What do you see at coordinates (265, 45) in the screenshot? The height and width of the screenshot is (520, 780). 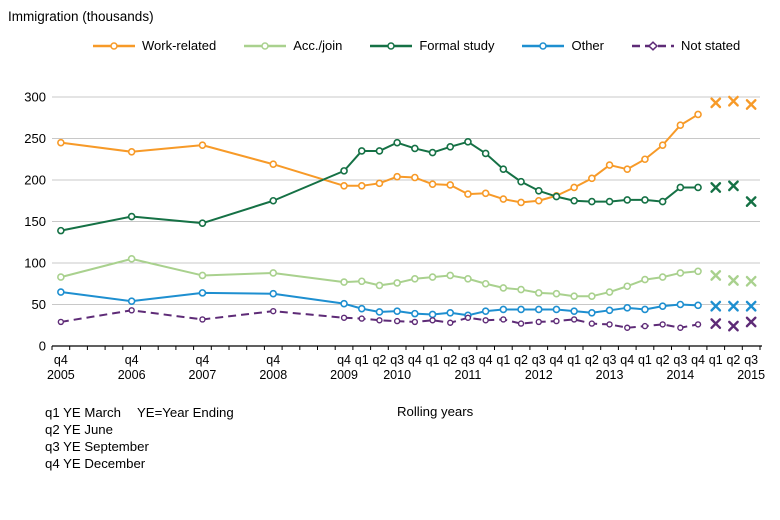 I see `legend-marker-acc-join` at bounding box center [265, 45].